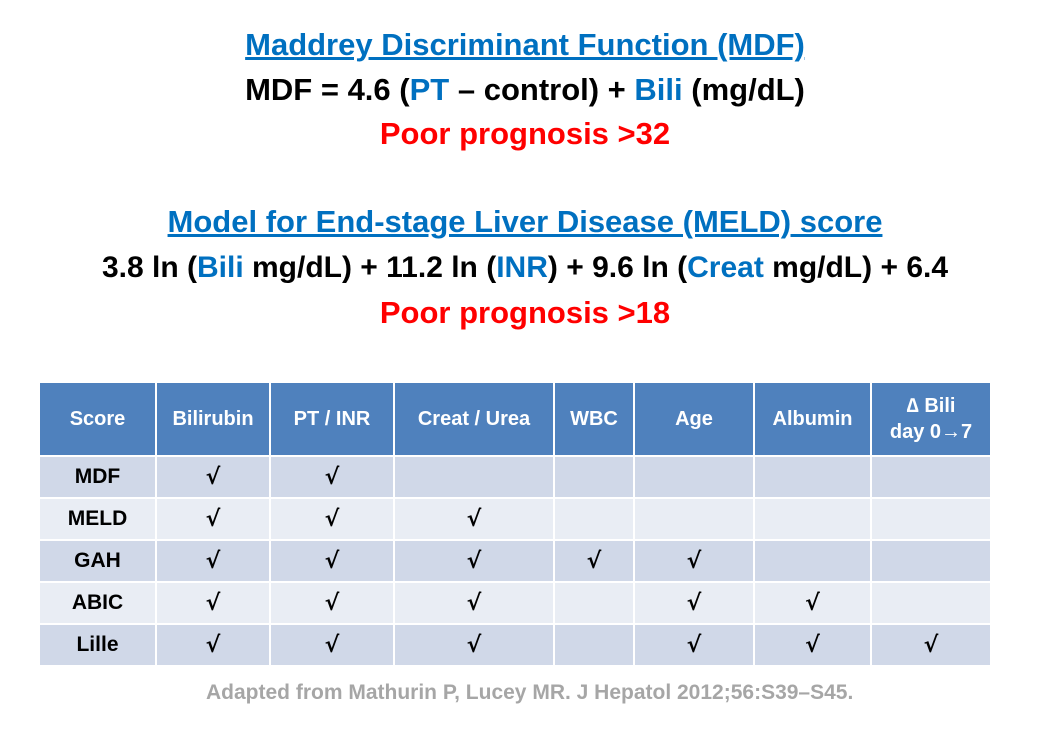 This screenshot has height=750, width=1050. Describe the element at coordinates (370, 267) in the screenshot. I see `meld-formula-text-2: mg/dL) + 11.2 ln (` at that location.